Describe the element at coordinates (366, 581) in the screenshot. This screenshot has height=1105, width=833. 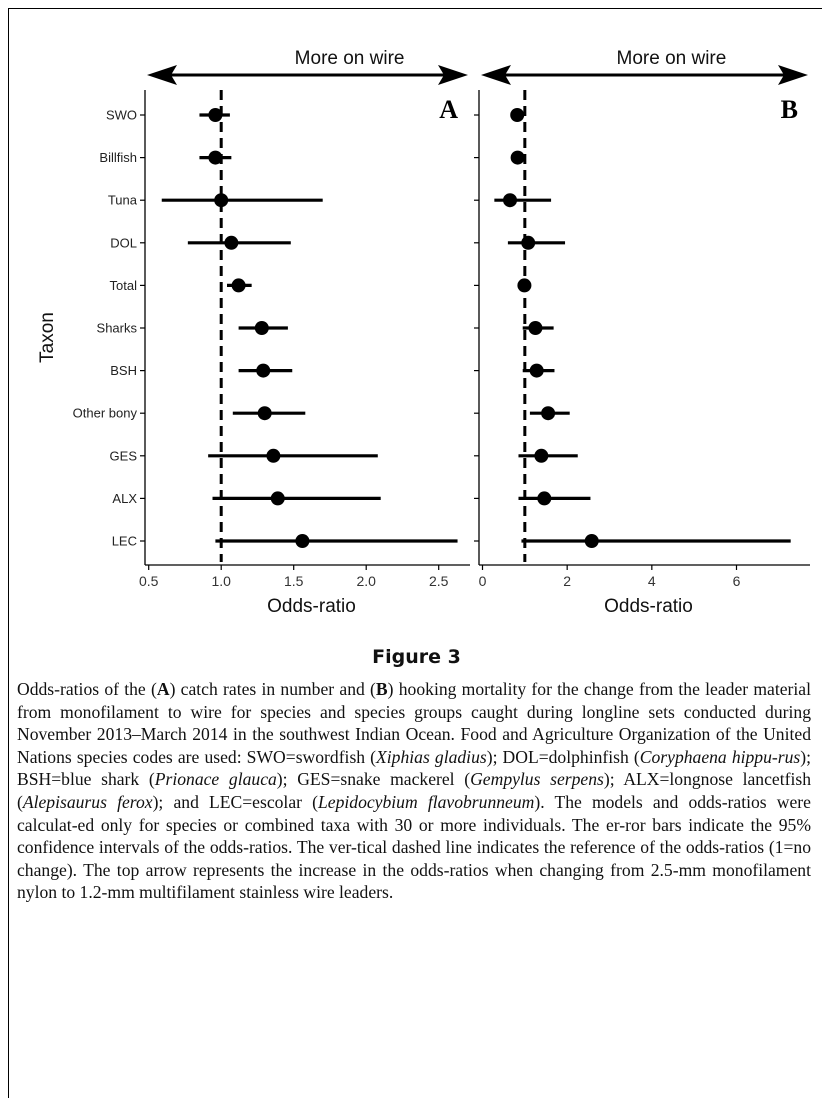
I see `x-tick-label: 2.0` at that location.